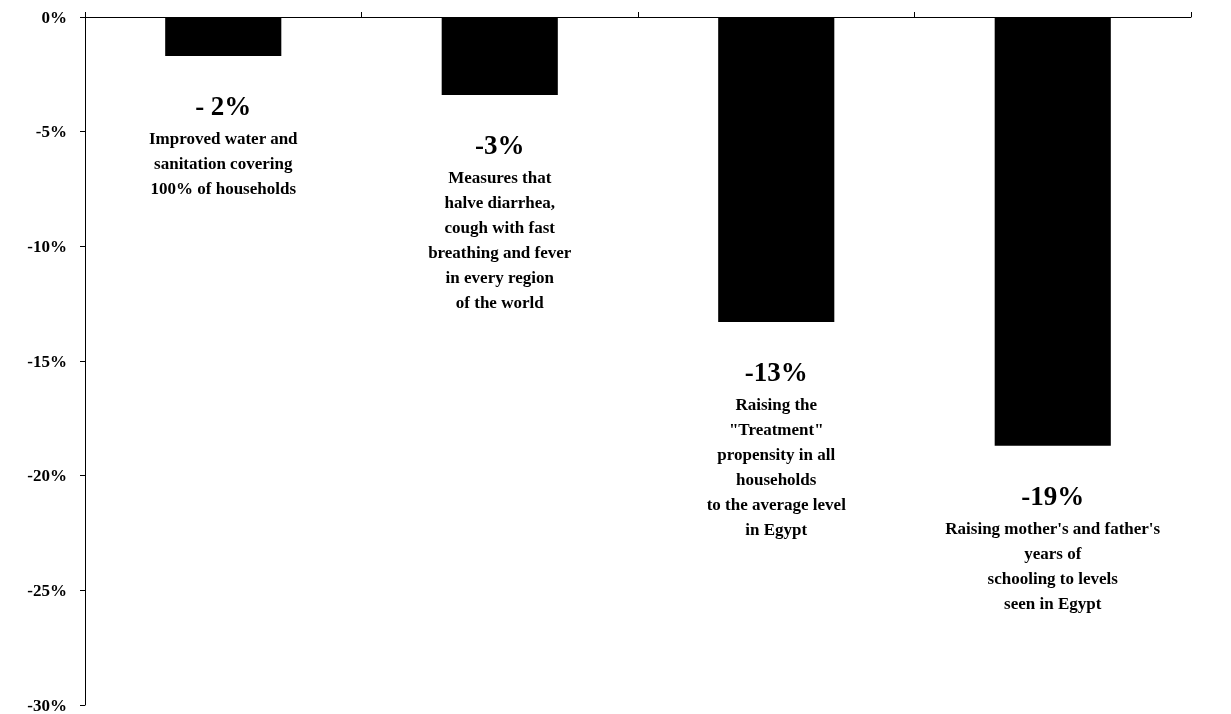 This screenshot has height=714, width=1231. What do you see at coordinates (500, 239) in the screenshot?
I see `x-tick-label: Measures that halve diarrhea, cough with fast breathing and fever in every region of the world` at bounding box center [500, 239].